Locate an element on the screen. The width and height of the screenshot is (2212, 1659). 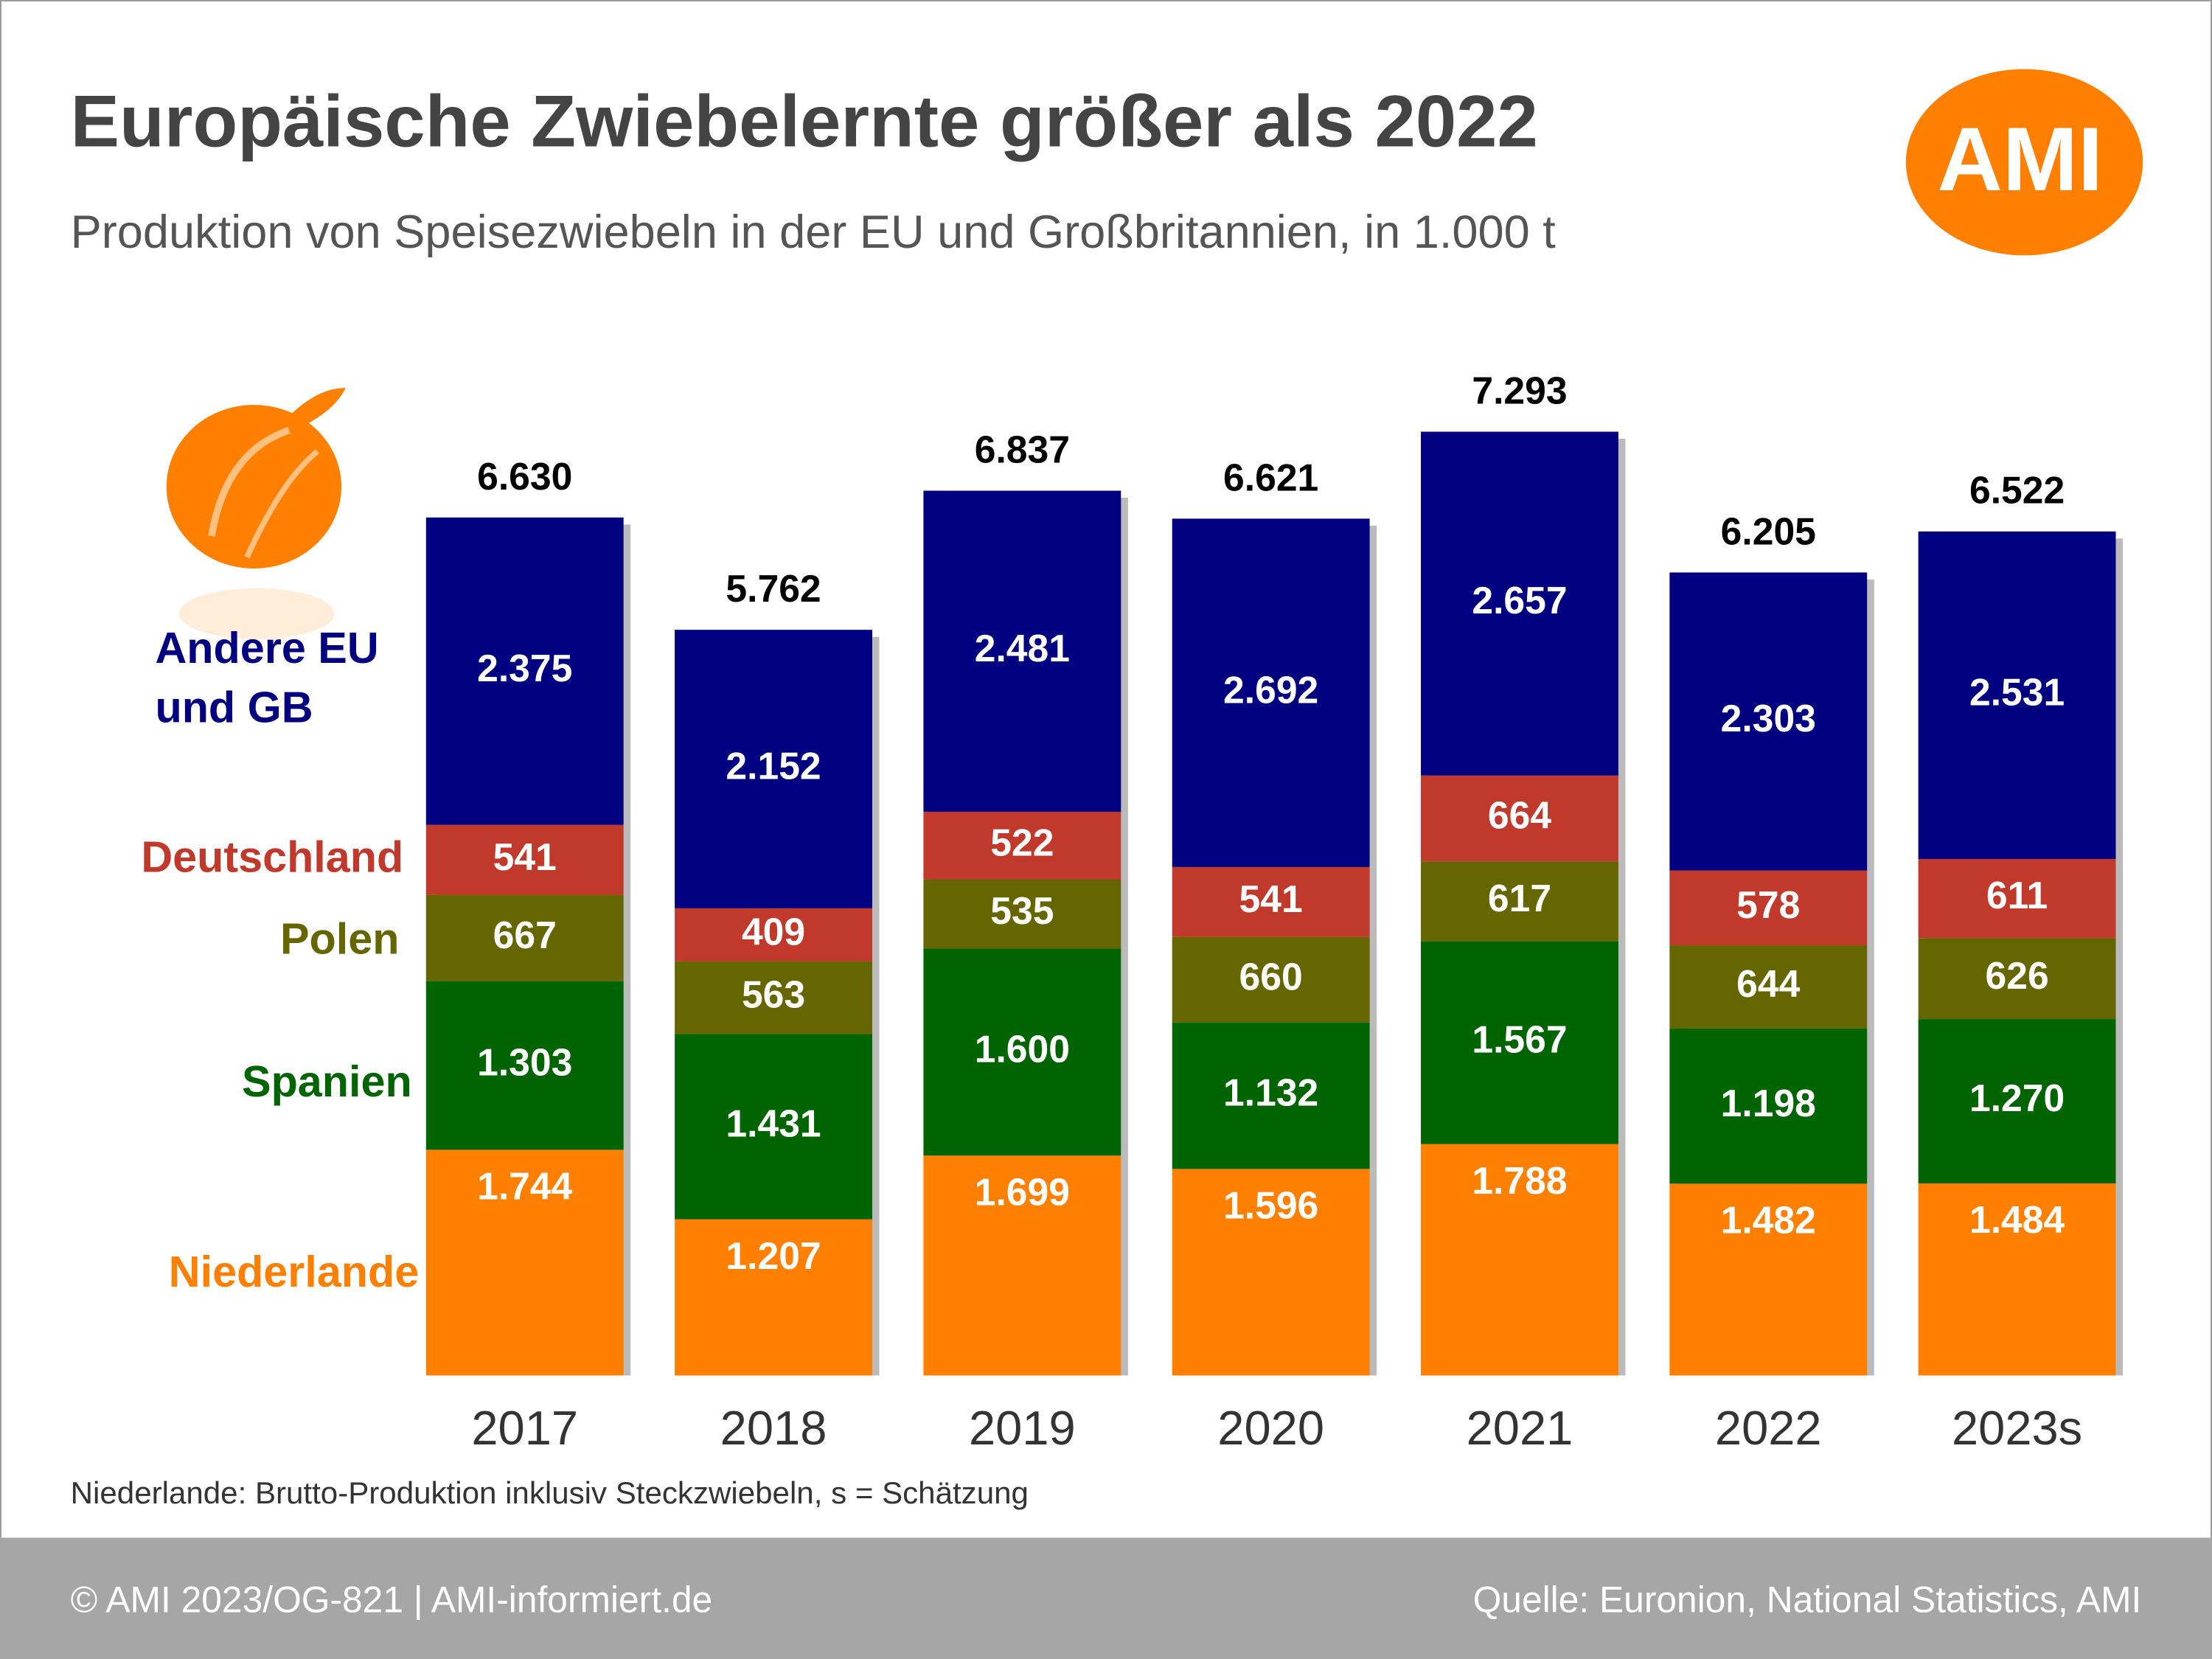
value-label: 535 is located at coordinates (1022, 910).